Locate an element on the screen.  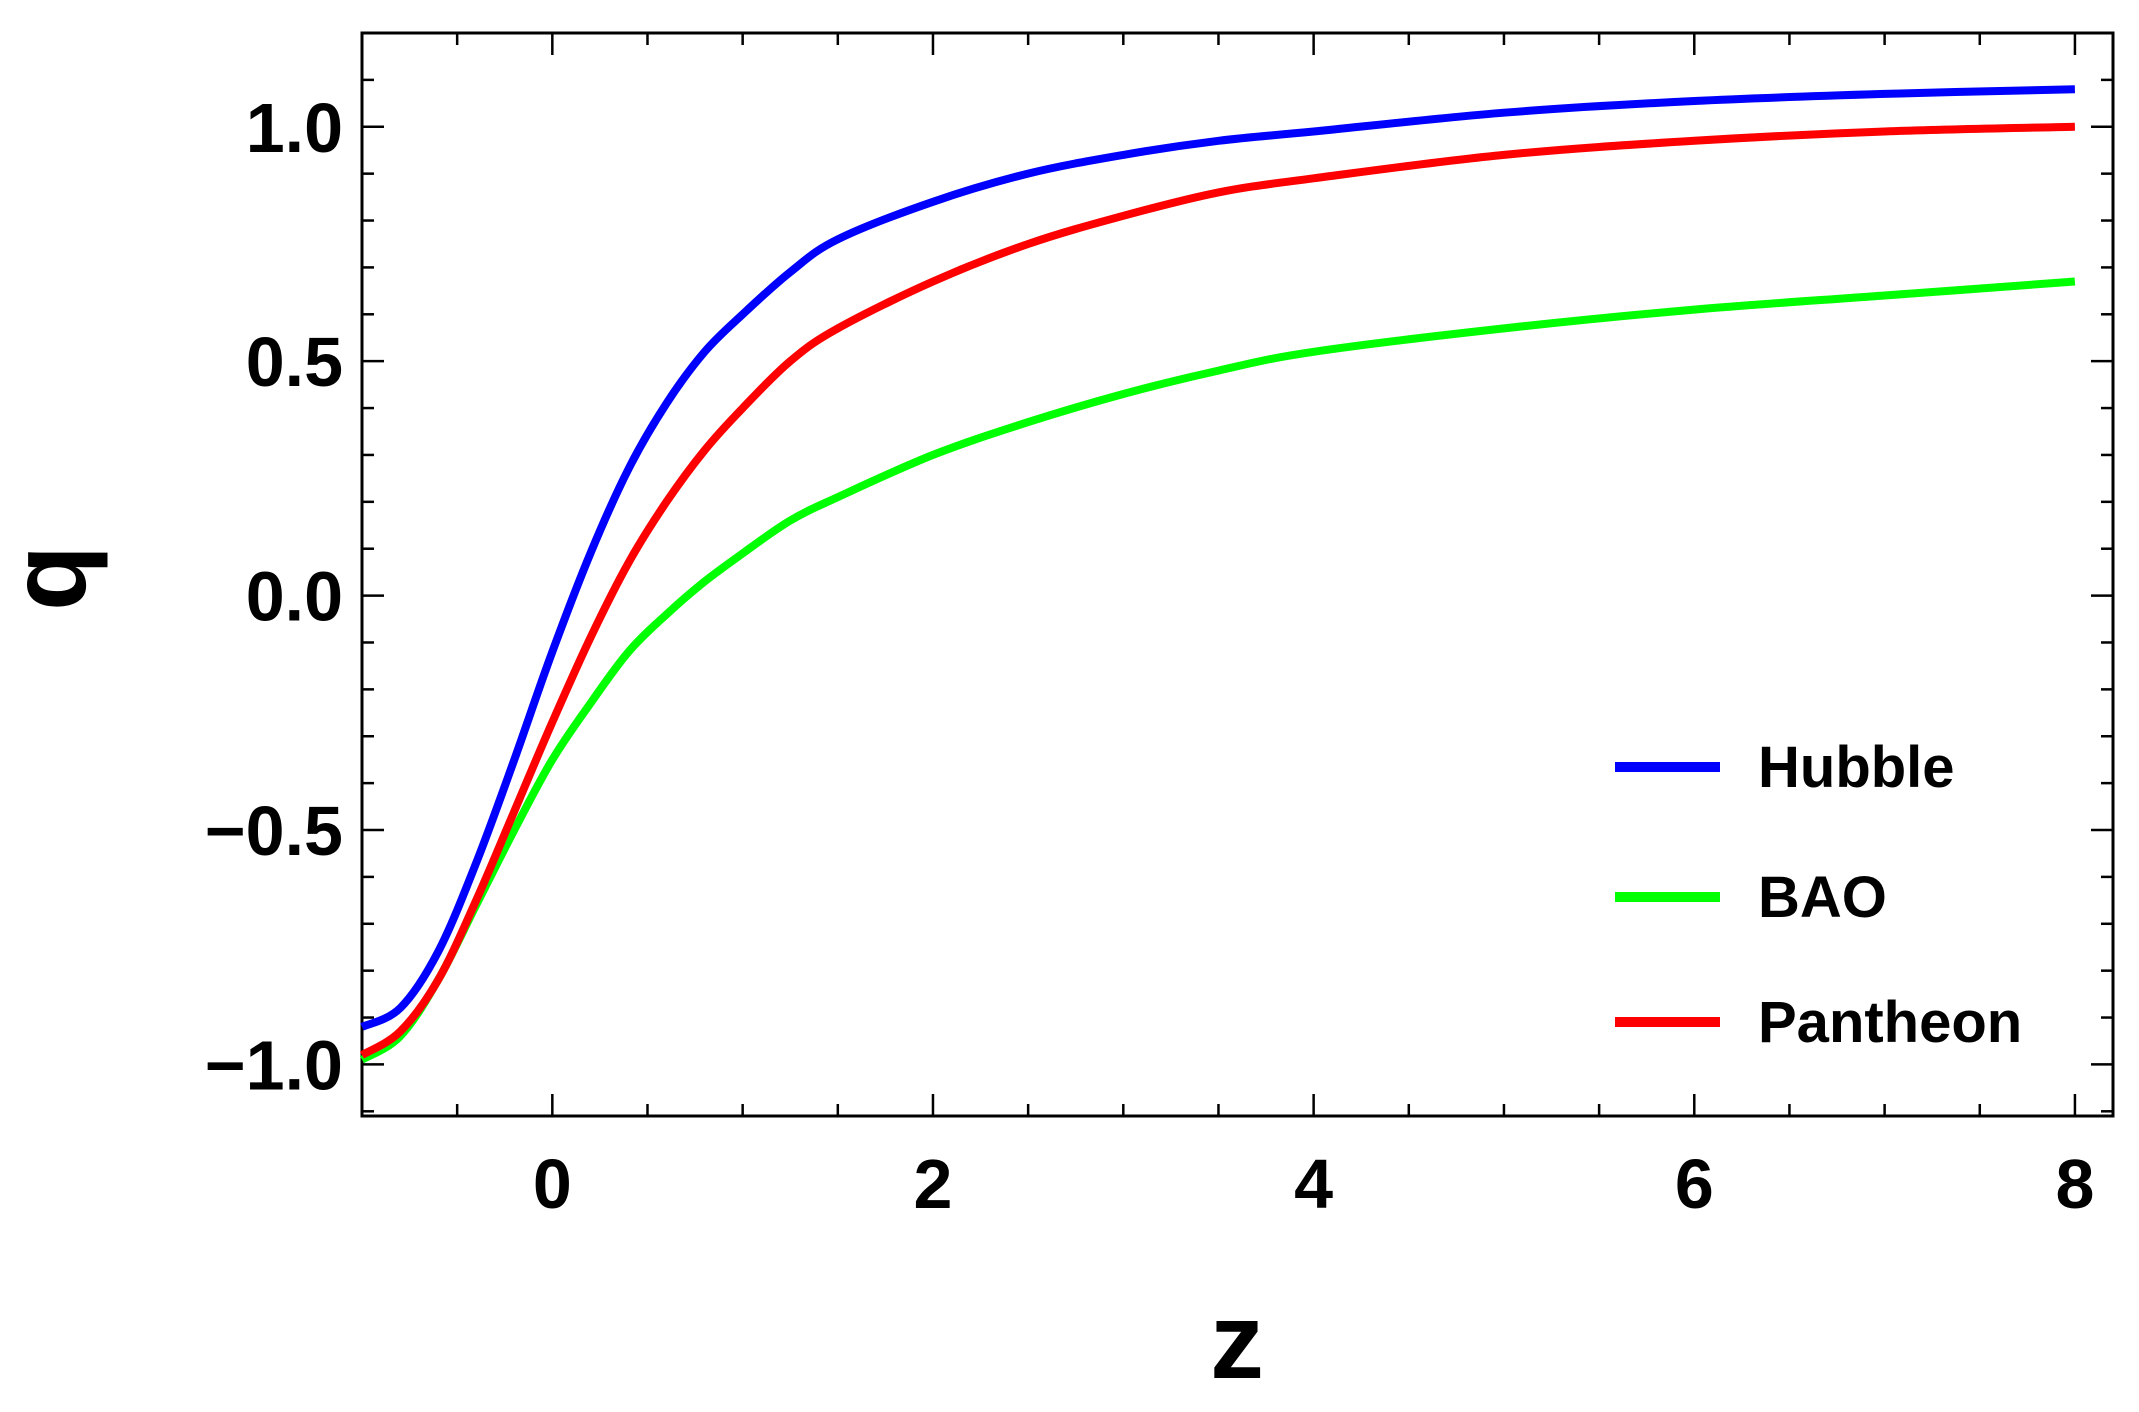
y-tick-label: −0.5 is located at coordinates (274, 831).